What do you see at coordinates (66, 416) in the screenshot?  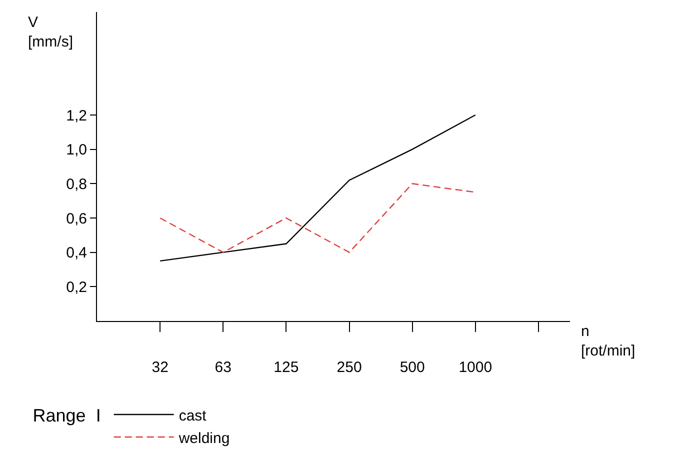 I see `legend-title: Range I` at bounding box center [66, 416].